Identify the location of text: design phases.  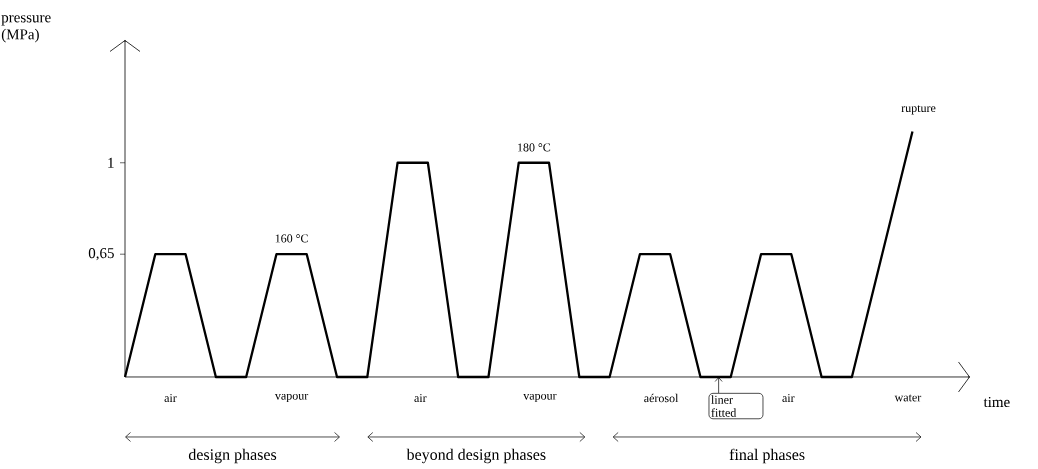
(232, 456).